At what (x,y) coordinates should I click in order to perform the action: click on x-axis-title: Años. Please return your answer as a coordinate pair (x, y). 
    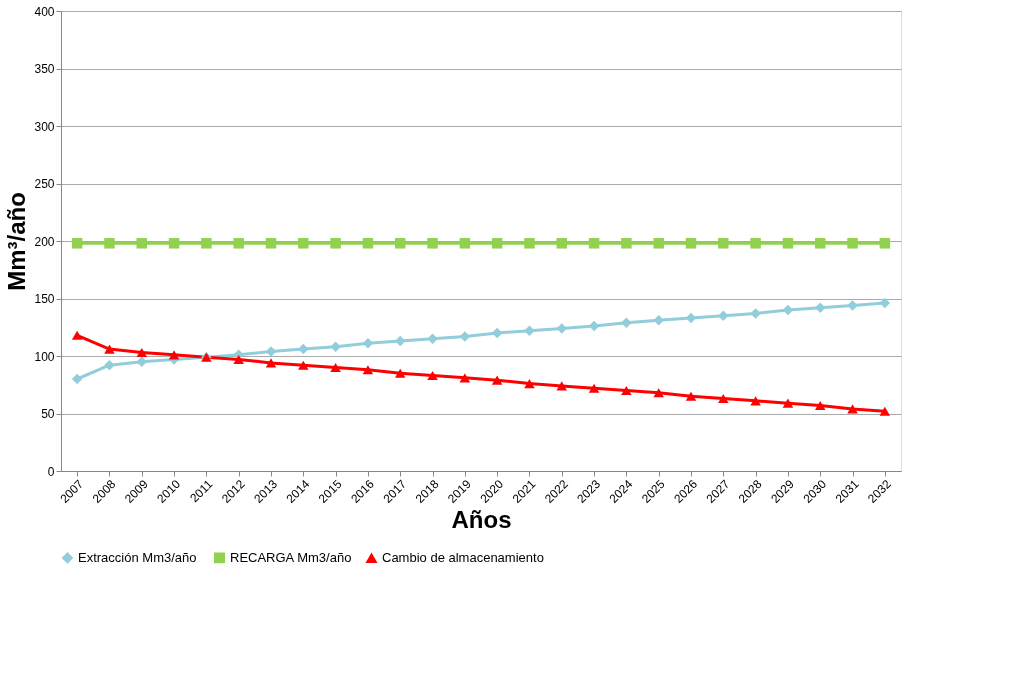
    Looking at the image, I should click on (481, 520).